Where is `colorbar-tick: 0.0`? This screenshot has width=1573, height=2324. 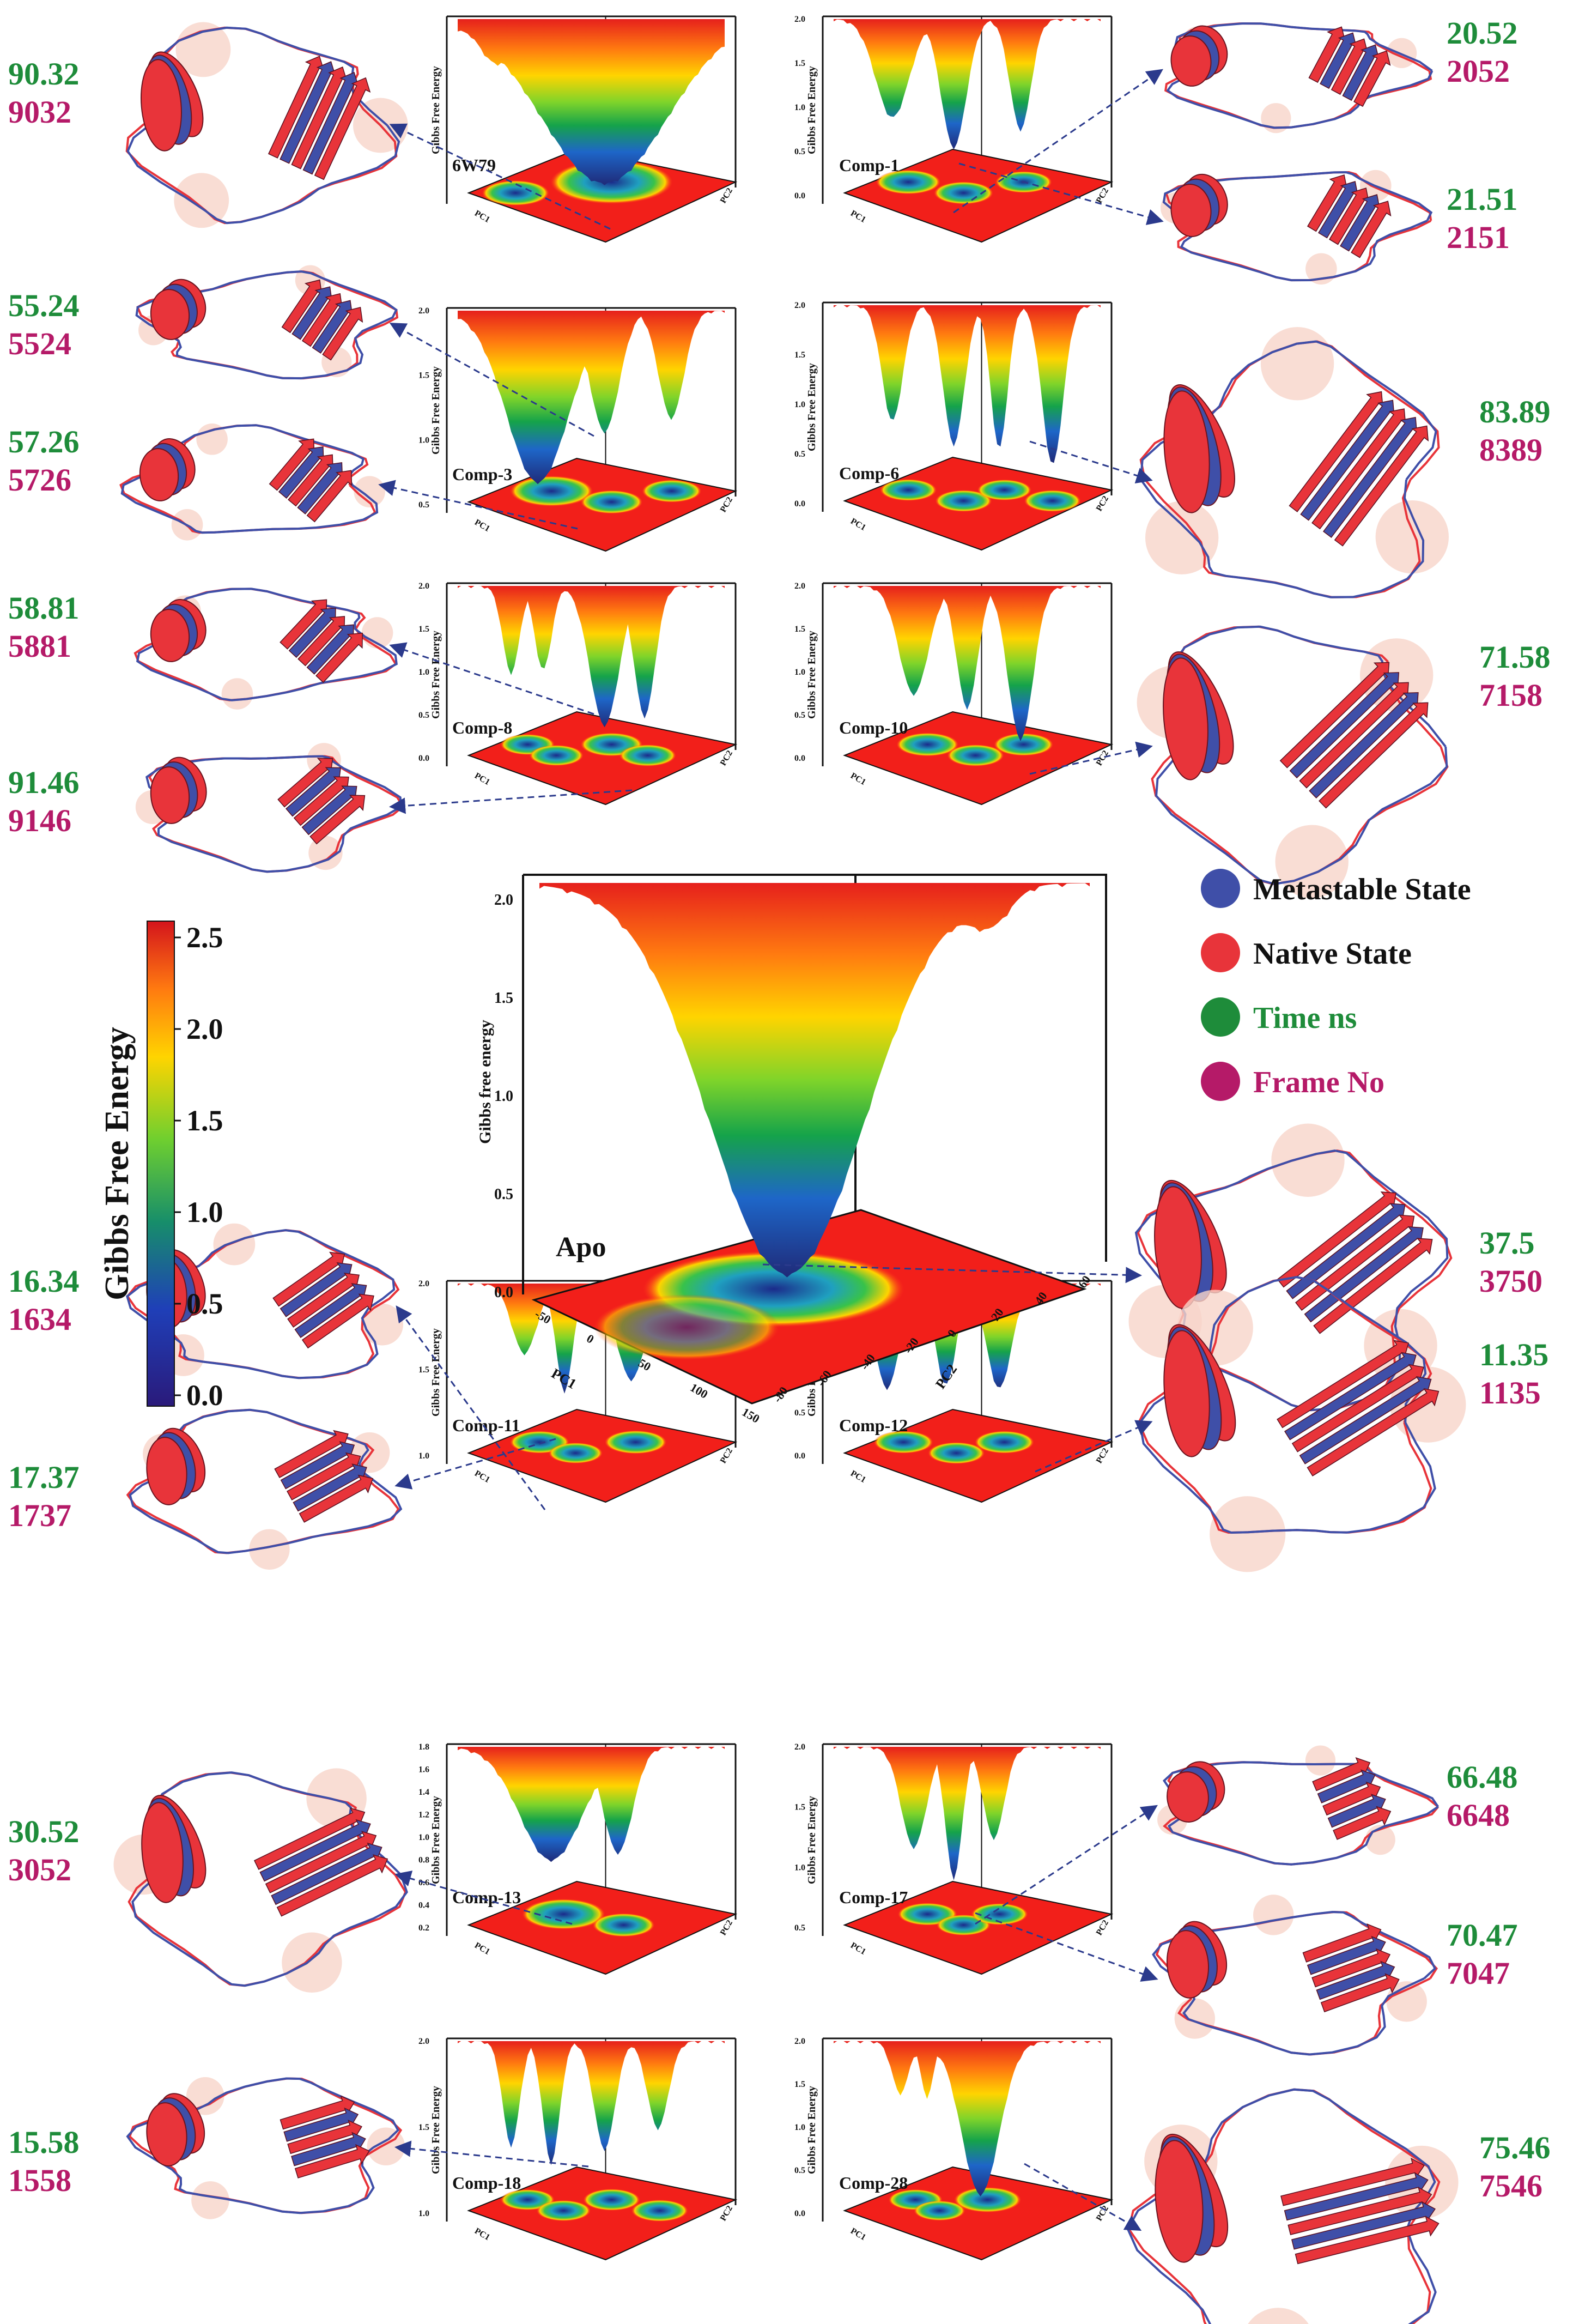 colorbar-tick: 0.0 is located at coordinates (204, 1396).